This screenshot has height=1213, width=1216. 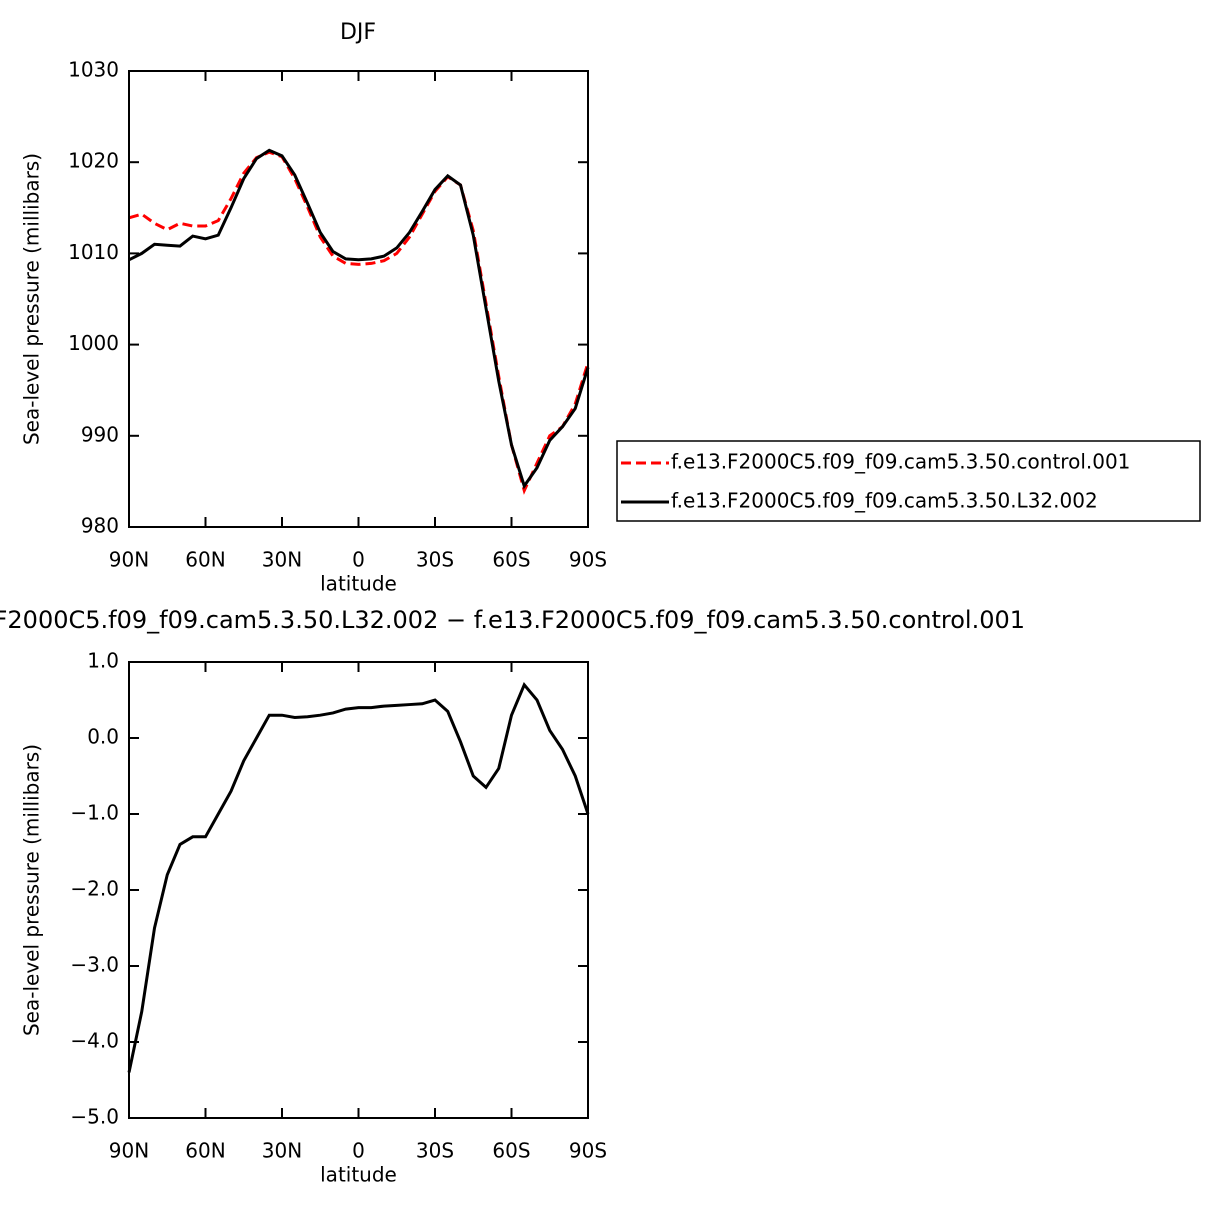 What do you see at coordinates (908, 481) in the screenshot?
I see `legend-box` at bounding box center [908, 481].